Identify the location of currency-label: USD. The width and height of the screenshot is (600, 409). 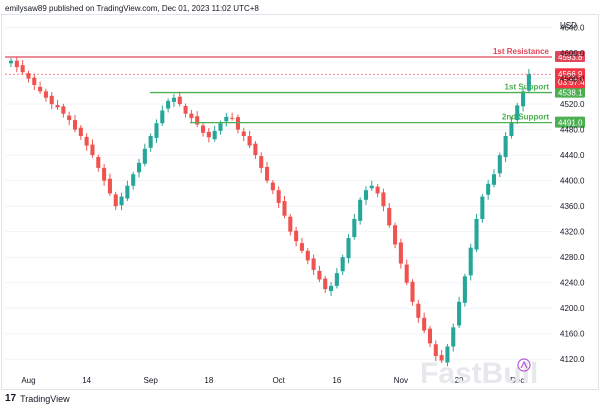
(568, 25).